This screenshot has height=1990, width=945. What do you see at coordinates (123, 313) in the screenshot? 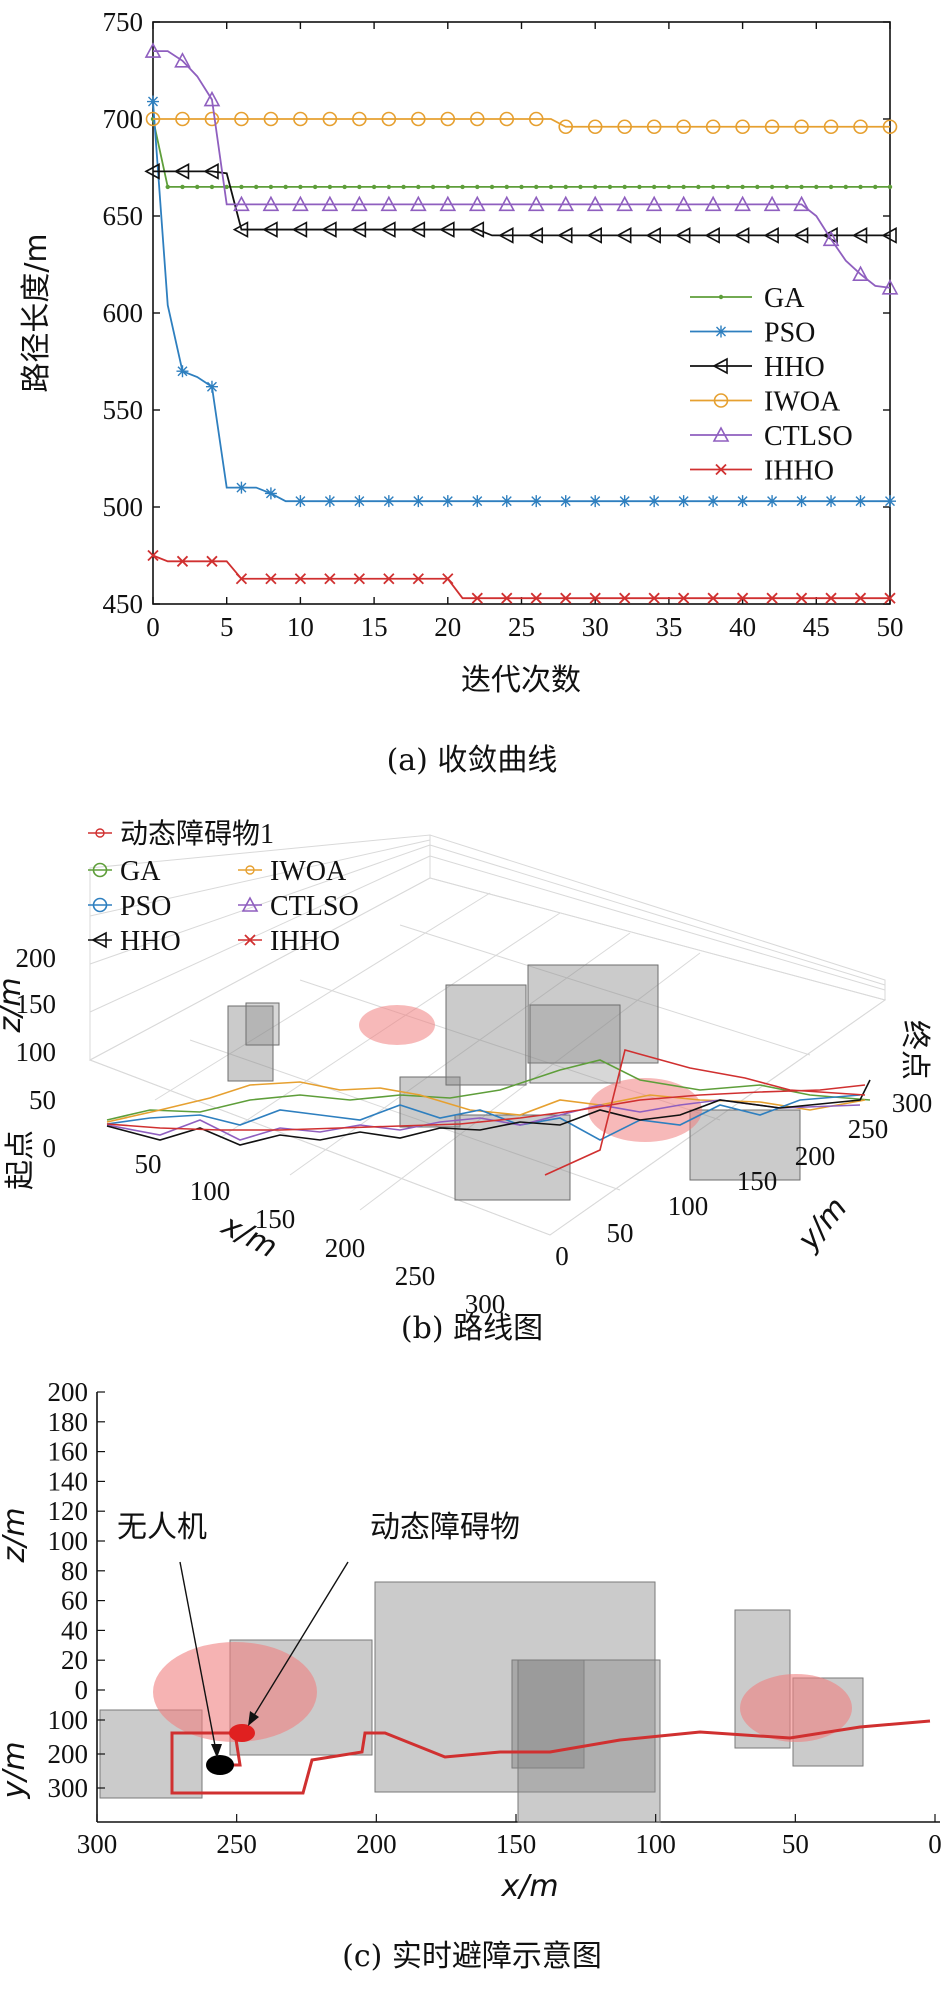
I see `y-tick-label: 600` at bounding box center [123, 313].